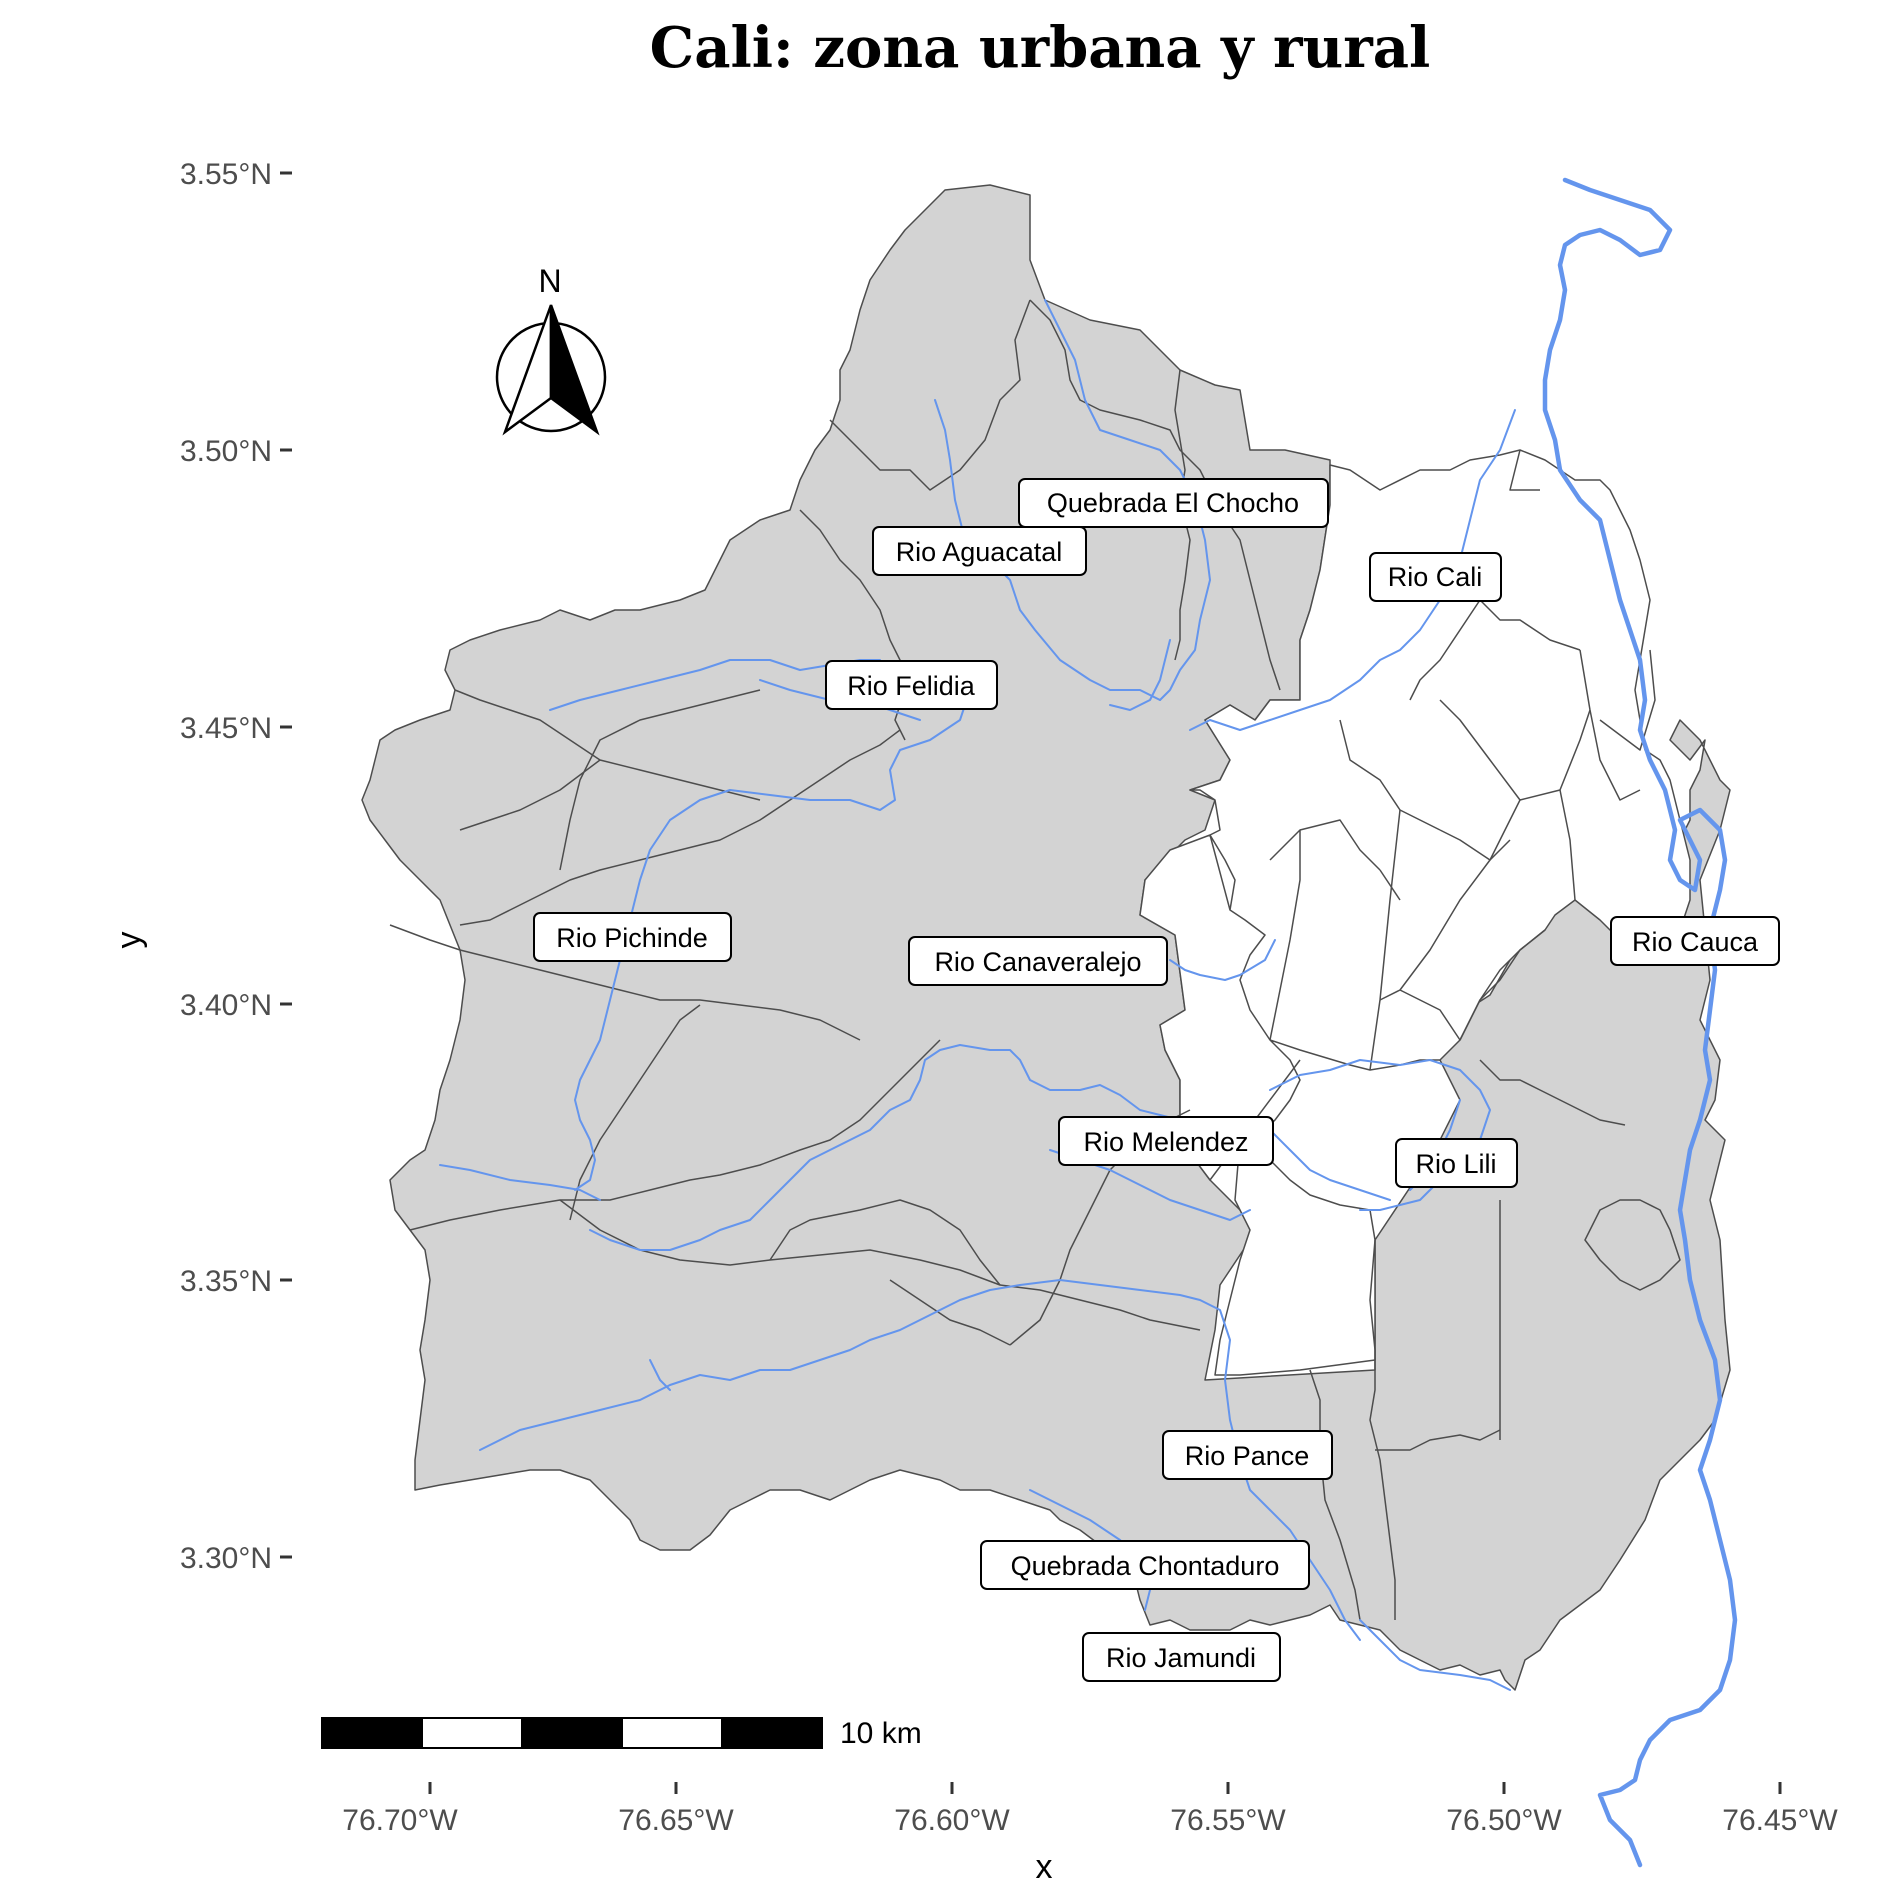 Image resolution: width=1887 pixels, height=1887 pixels. I want to click on river-aguacatal-line, so click(1047, 550).